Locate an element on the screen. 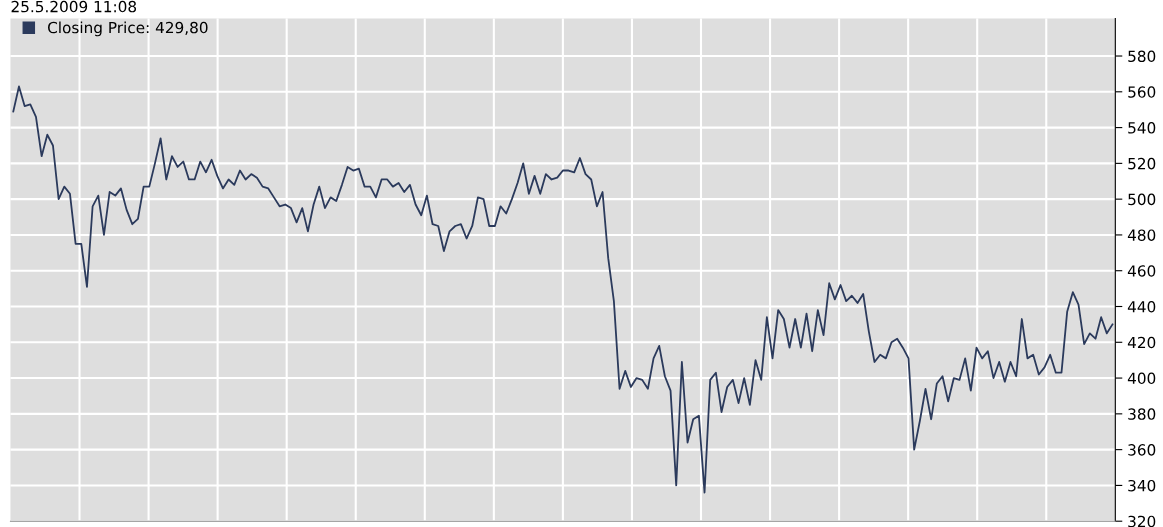 The image size is (1163, 527). y-tick-label: 340 is located at coordinates (1142, 485).